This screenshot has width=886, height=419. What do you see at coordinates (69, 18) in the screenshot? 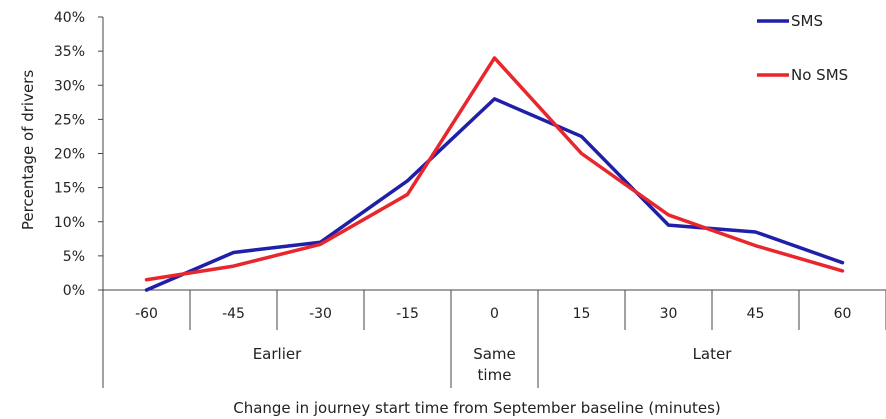
I see `y-tick-label: 40%` at bounding box center [69, 18].